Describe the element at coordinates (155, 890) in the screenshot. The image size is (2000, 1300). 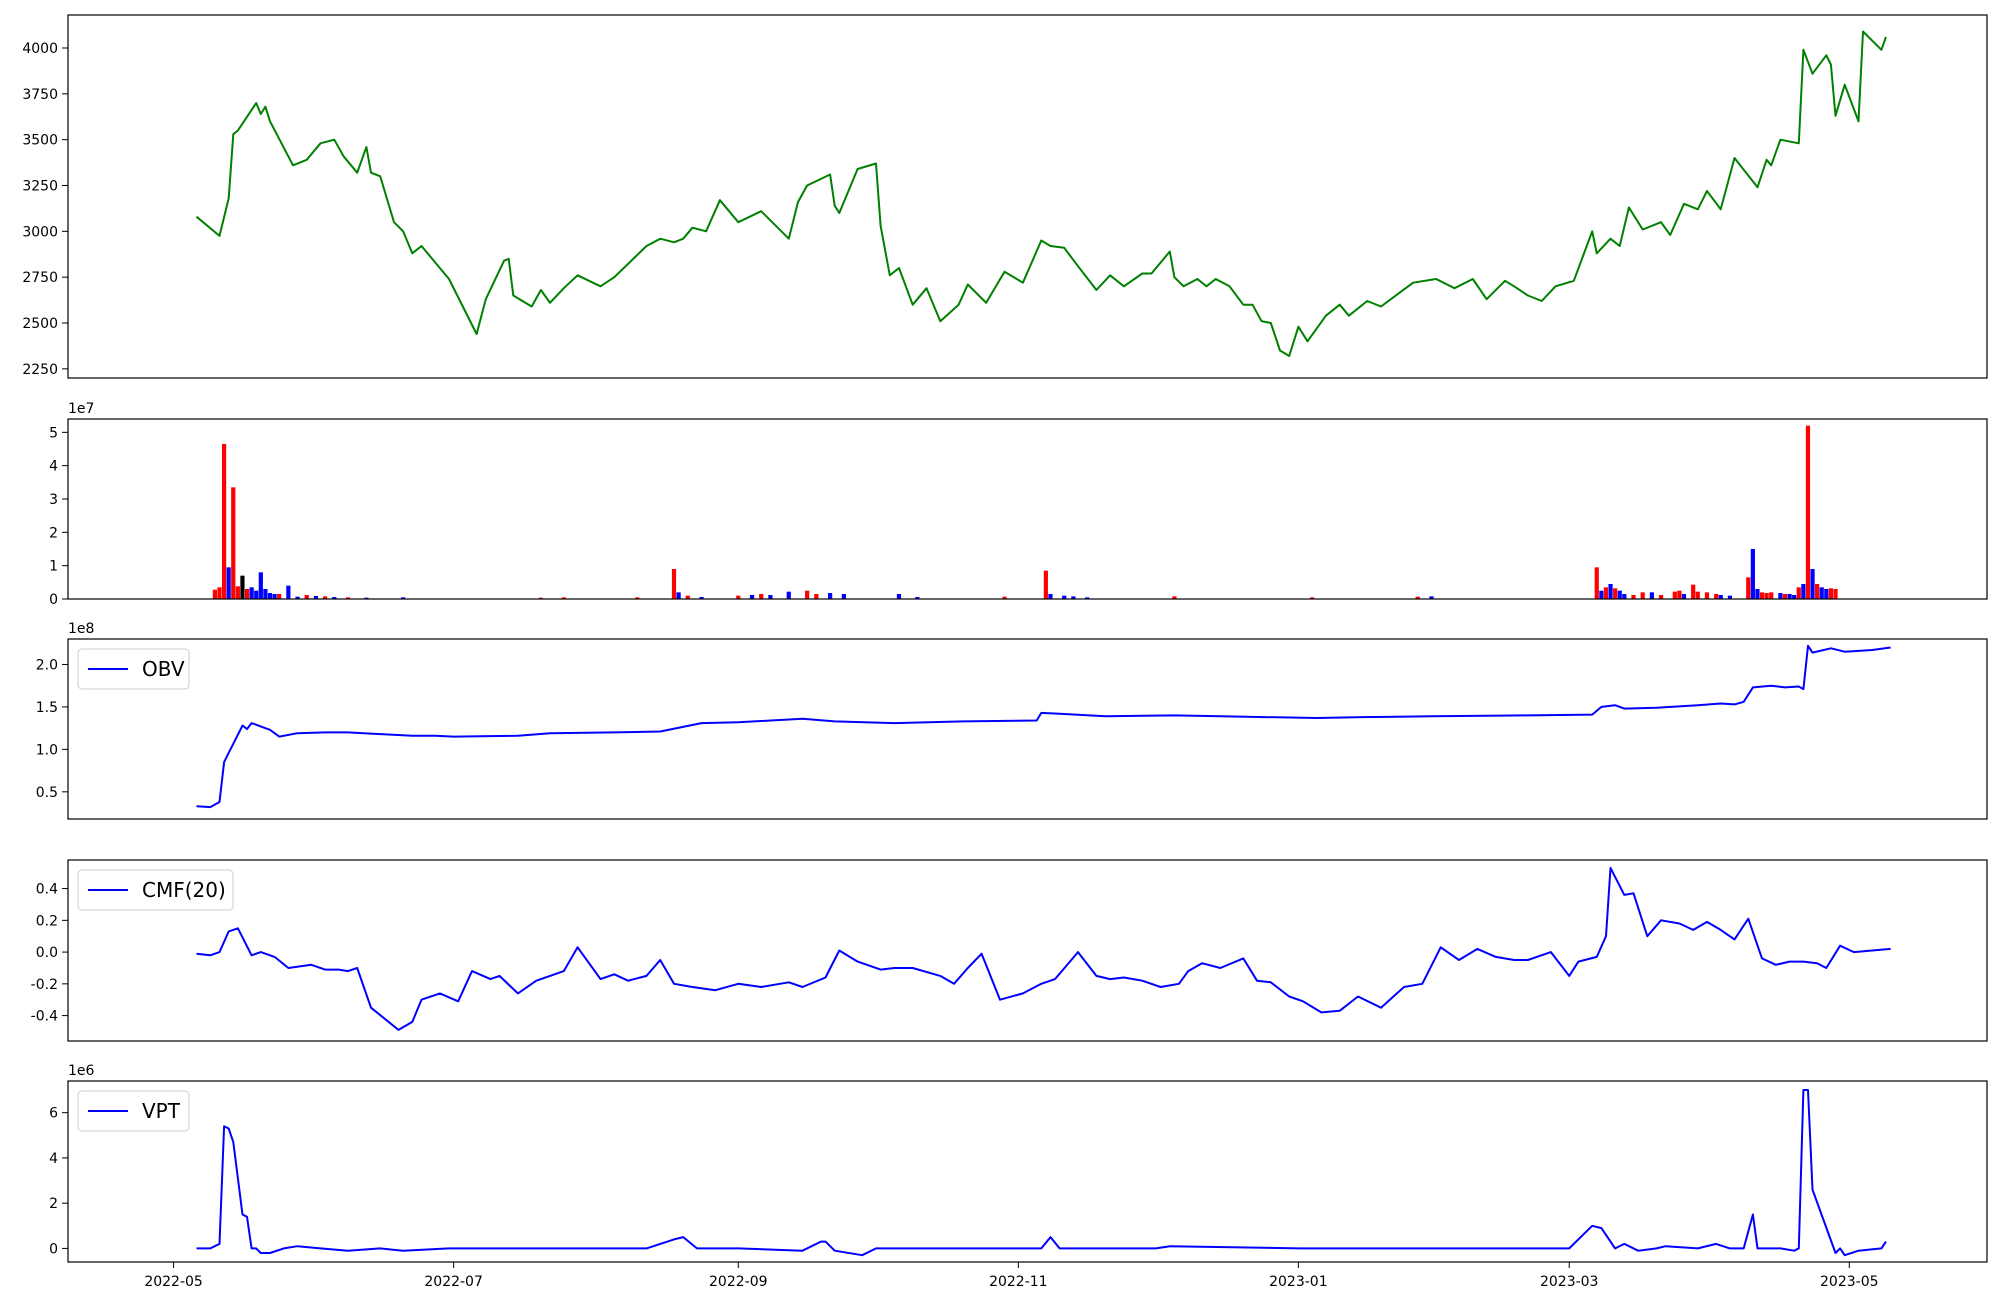
I see `legend: CMF(20)` at that location.